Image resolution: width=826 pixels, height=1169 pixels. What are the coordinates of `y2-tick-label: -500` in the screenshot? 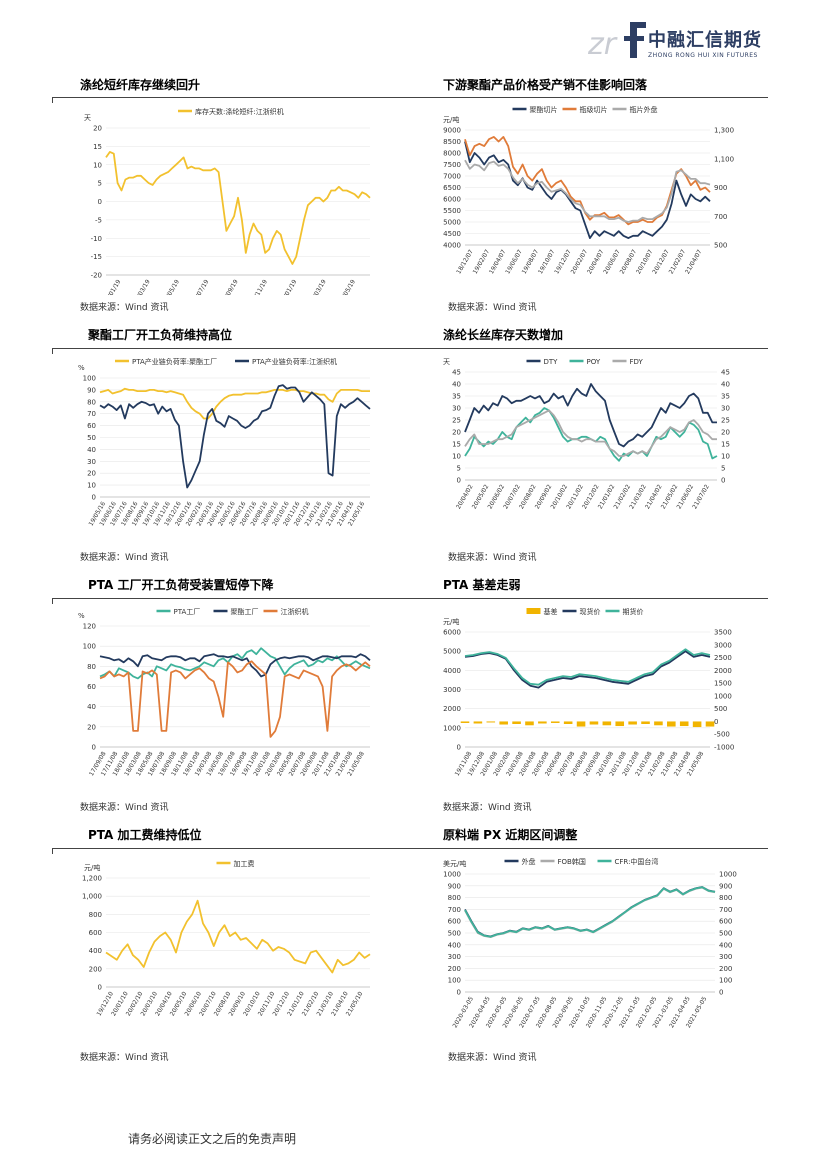 It's located at (722, 735).